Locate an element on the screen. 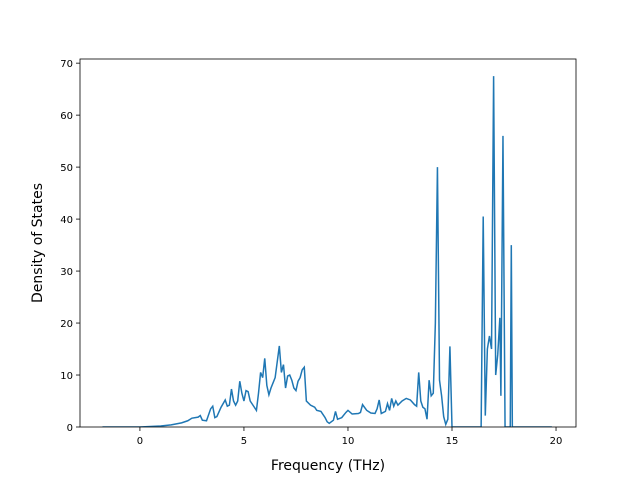 The height and width of the screenshot is (484, 640). x-tick-label: 20 is located at coordinates (556, 441).